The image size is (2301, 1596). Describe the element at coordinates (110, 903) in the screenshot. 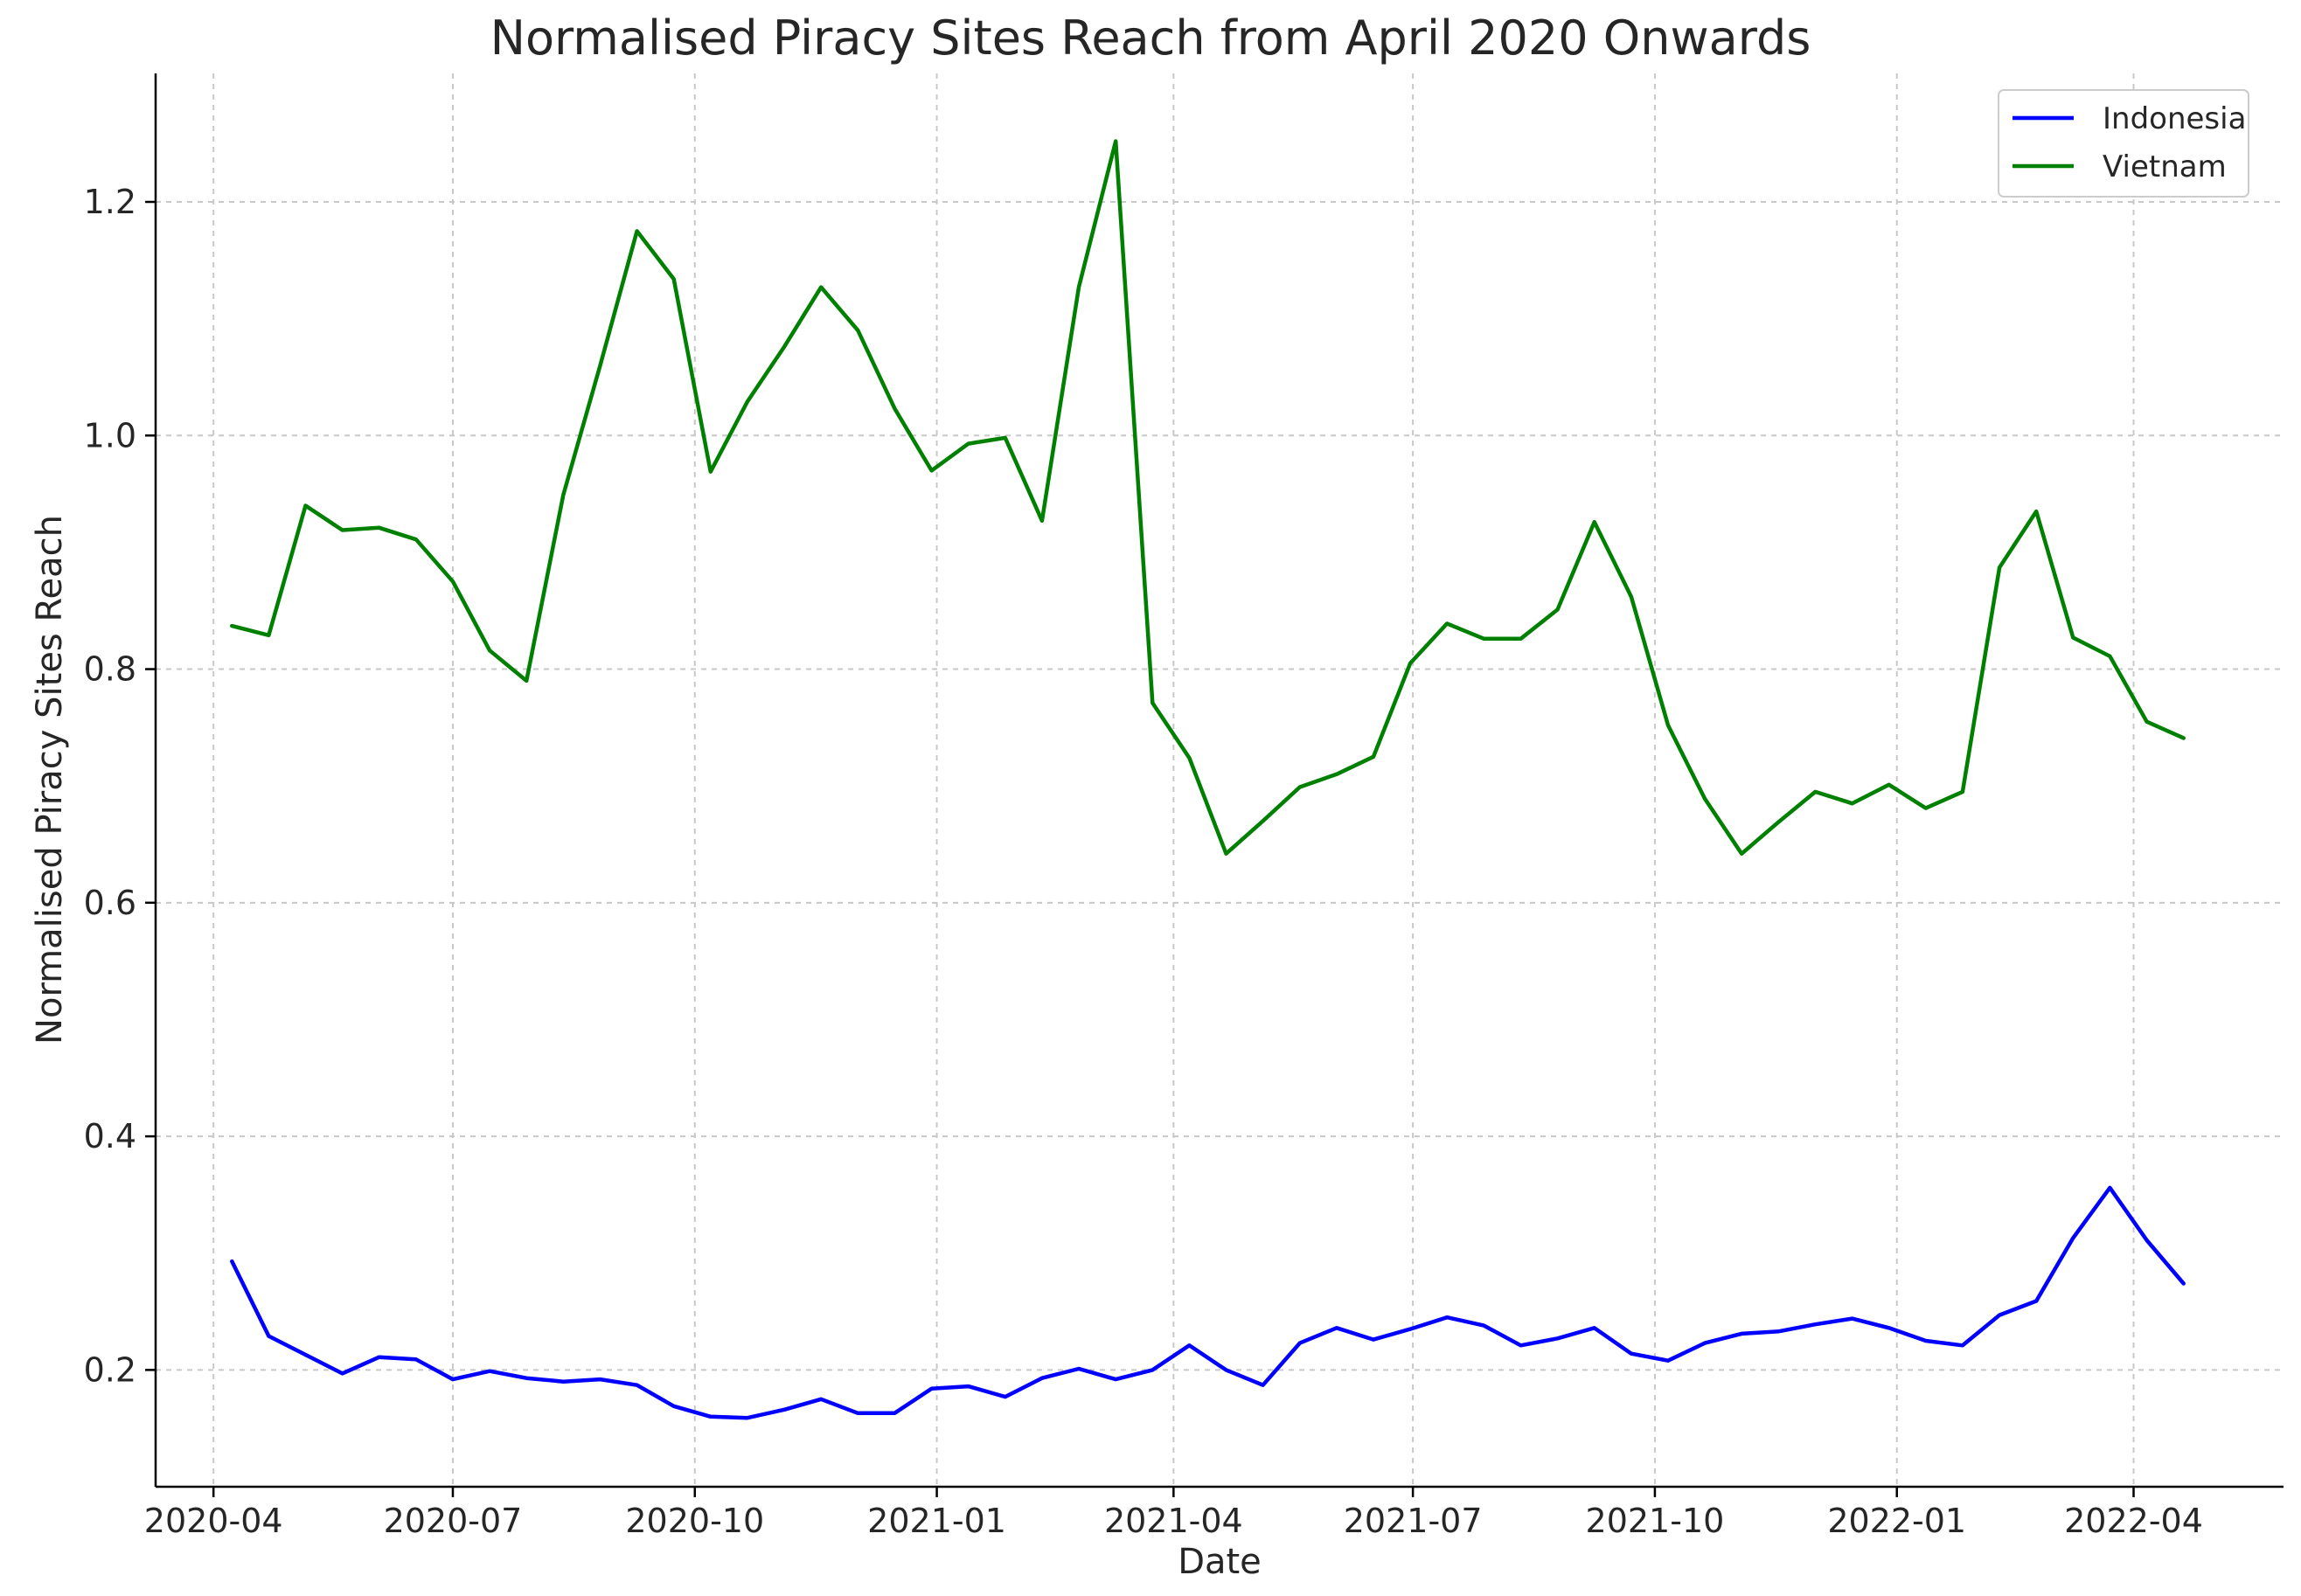

I see `y-tick-label: 0.6` at that location.